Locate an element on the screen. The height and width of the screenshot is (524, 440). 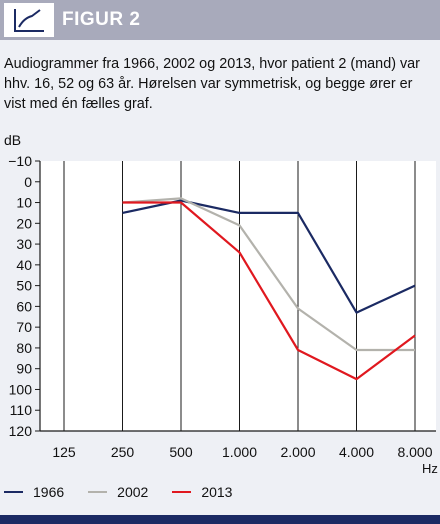
y-tick-label: 60 is located at coordinates (24, 306).